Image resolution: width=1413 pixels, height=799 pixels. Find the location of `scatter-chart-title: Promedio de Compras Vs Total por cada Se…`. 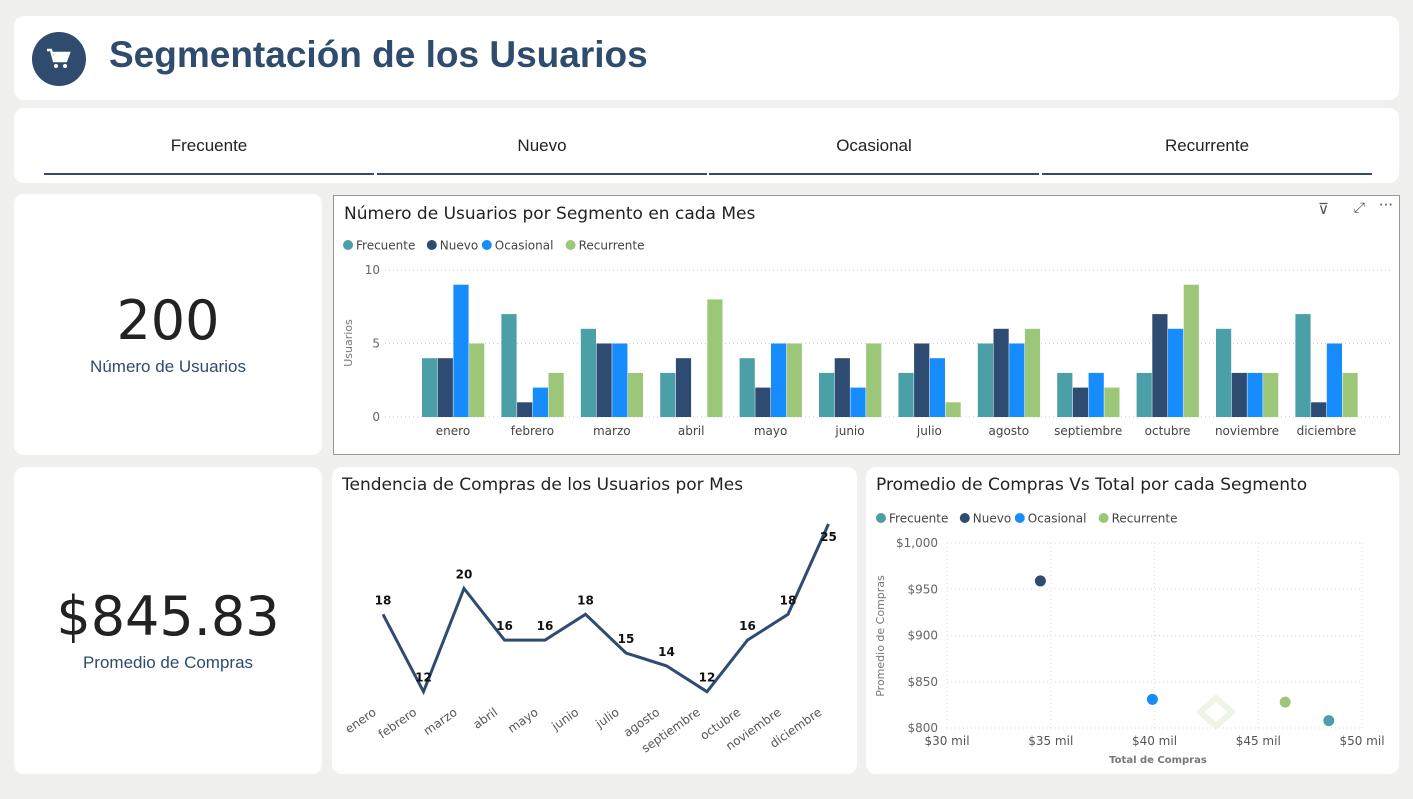

scatter-chart-title: Promedio de Compras Vs Total por cada Se… is located at coordinates (1092, 485).